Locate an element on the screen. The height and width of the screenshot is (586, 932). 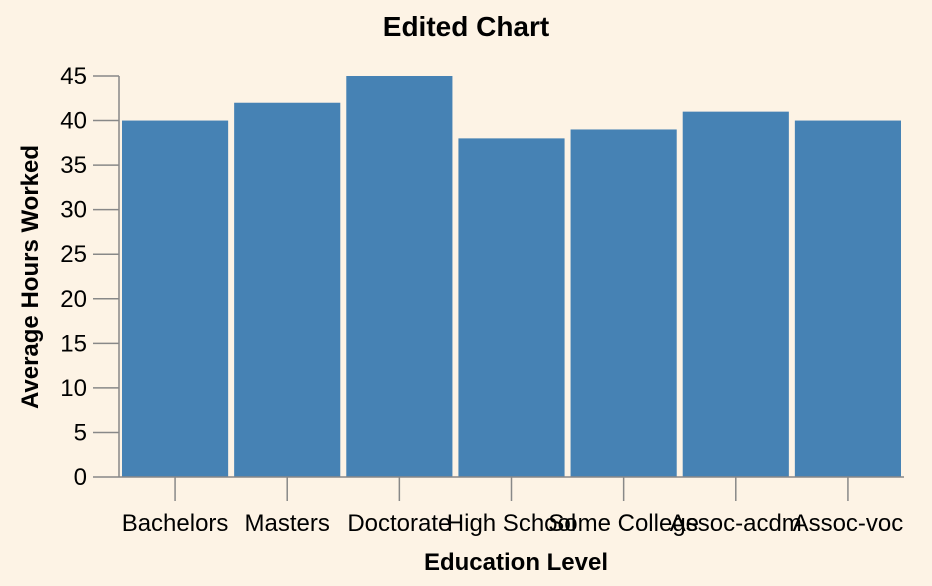
y-tick-label-3: 15 is located at coordinates (73, 343).